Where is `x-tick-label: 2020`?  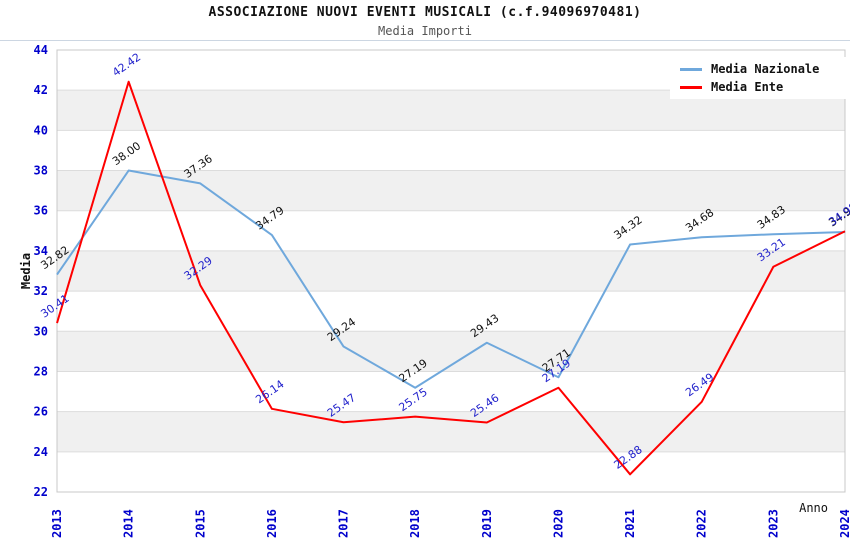 x-tick-label: 2020 is located at coordinates (558, 523).